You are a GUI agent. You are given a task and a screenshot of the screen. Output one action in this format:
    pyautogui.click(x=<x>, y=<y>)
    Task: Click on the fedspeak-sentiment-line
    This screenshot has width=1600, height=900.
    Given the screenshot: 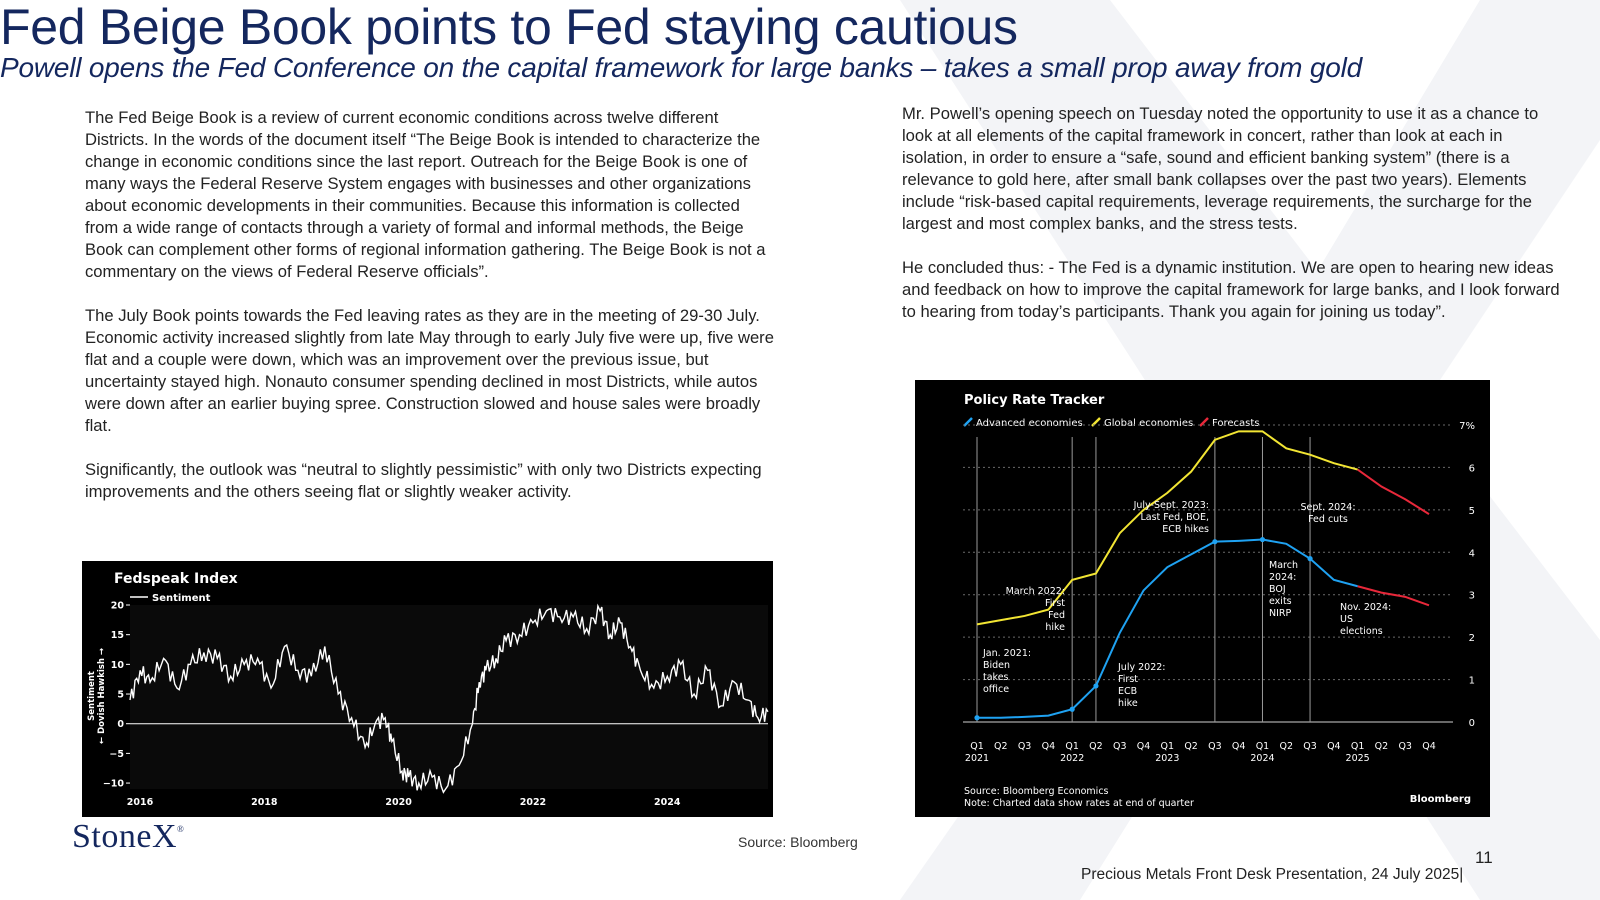 What is the action you would take?
    pyautogui.click(x=449, y=698)
    